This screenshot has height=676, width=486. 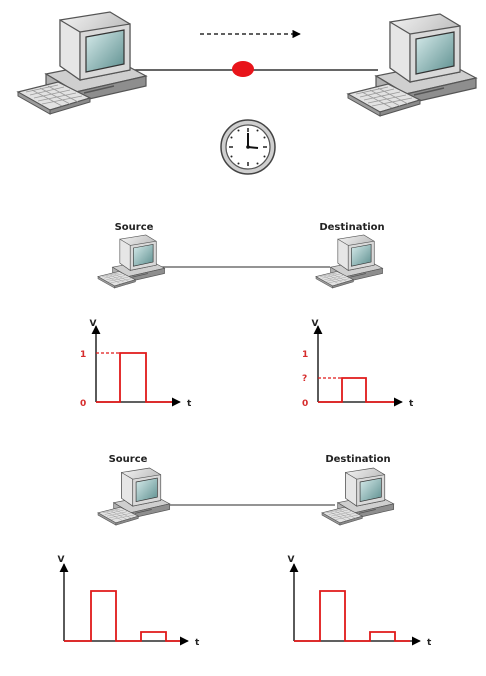 I want to click on bottom-destination-plot: V t, so click(x=360, y=601).